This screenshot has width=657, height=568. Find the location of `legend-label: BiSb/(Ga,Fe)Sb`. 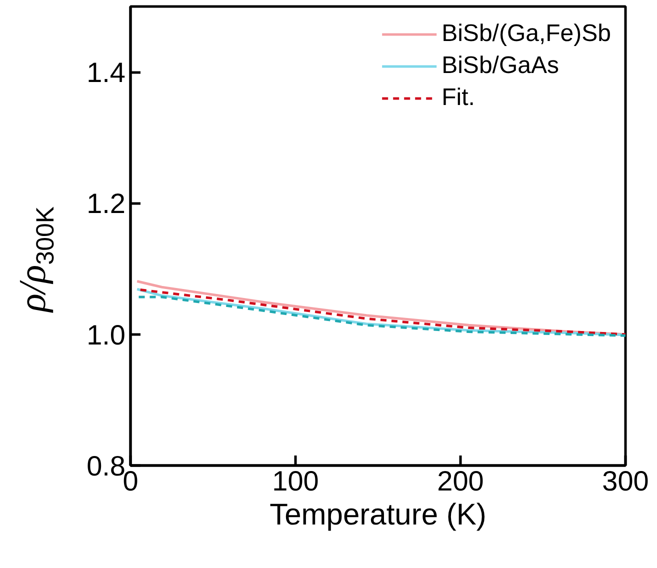

legend-label: BiSb/(Ga,Fe)Sb is located at coordinates (526, 34).